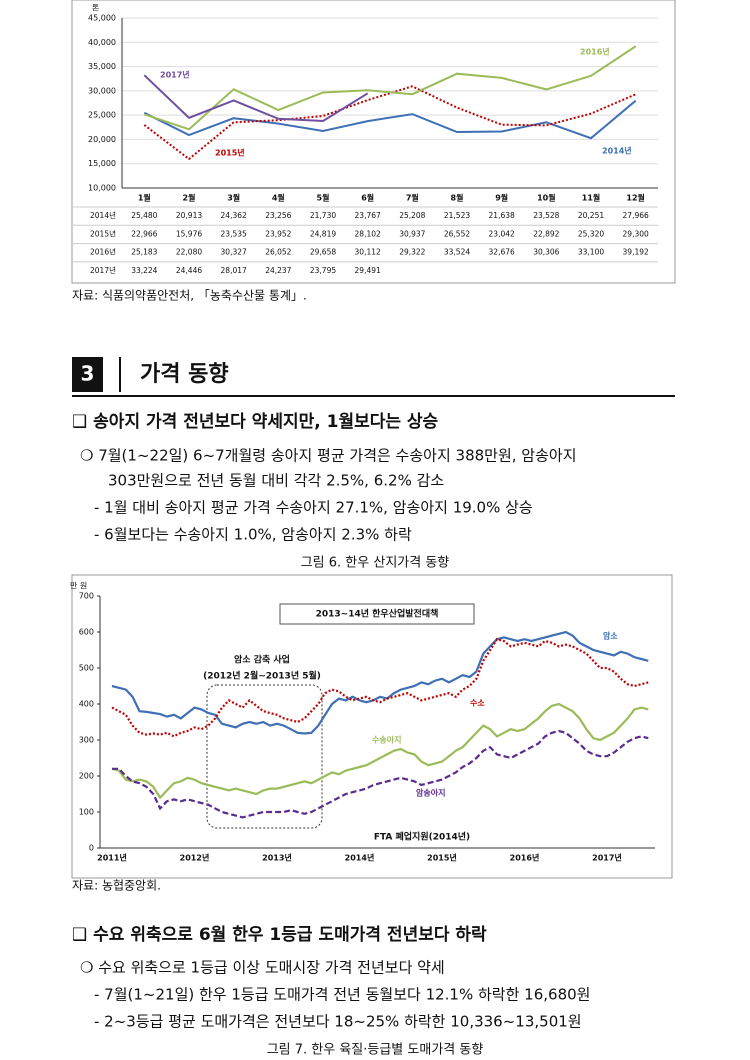 This screenshot has height=1060, width=750. I want to click on x-tick-label: 8월, so click(457, 198).